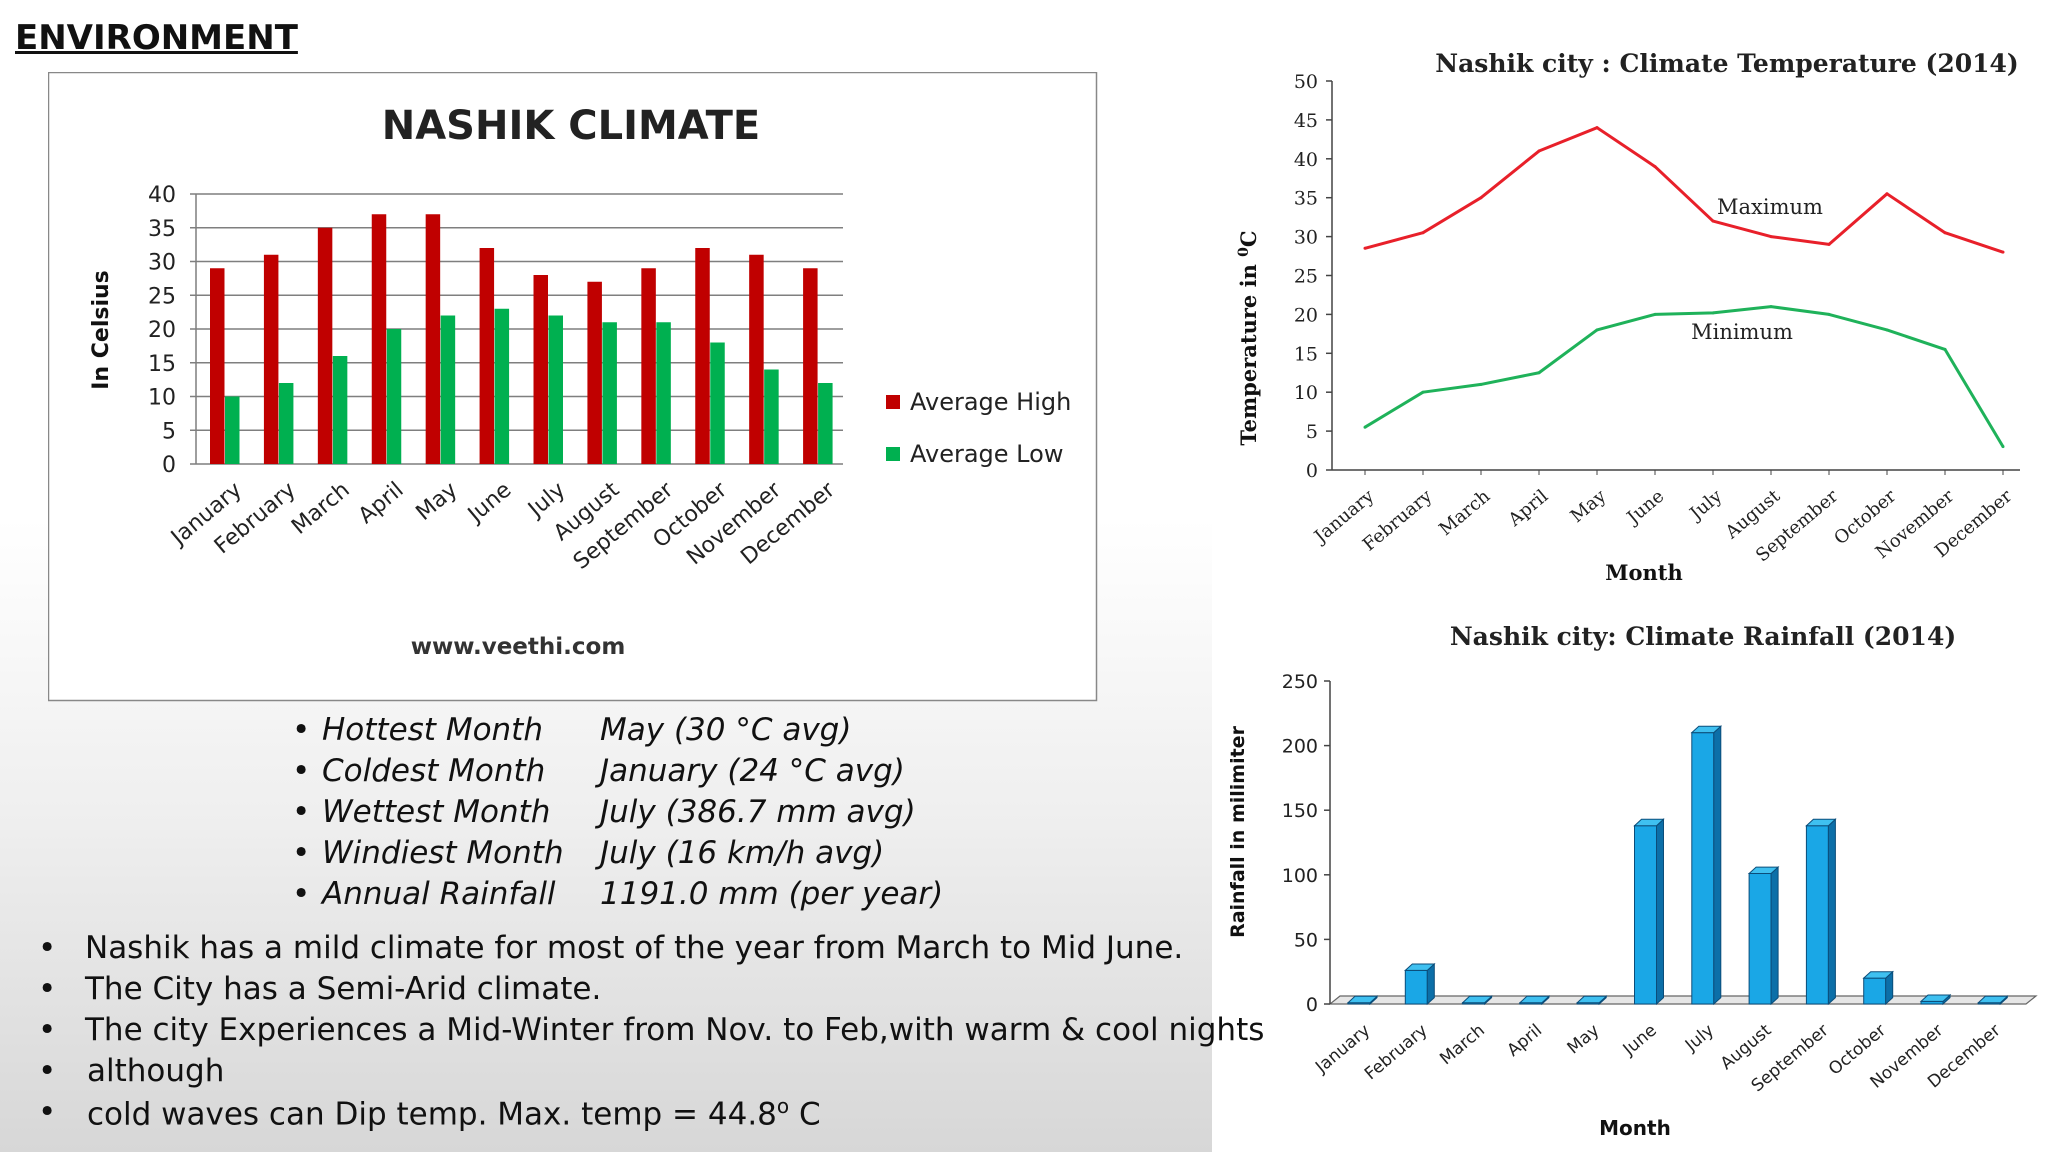  What do you see at coordinates (771, 416) in the screenshot?
I see `bar-average-low-november` at bounding box center [771, 416].